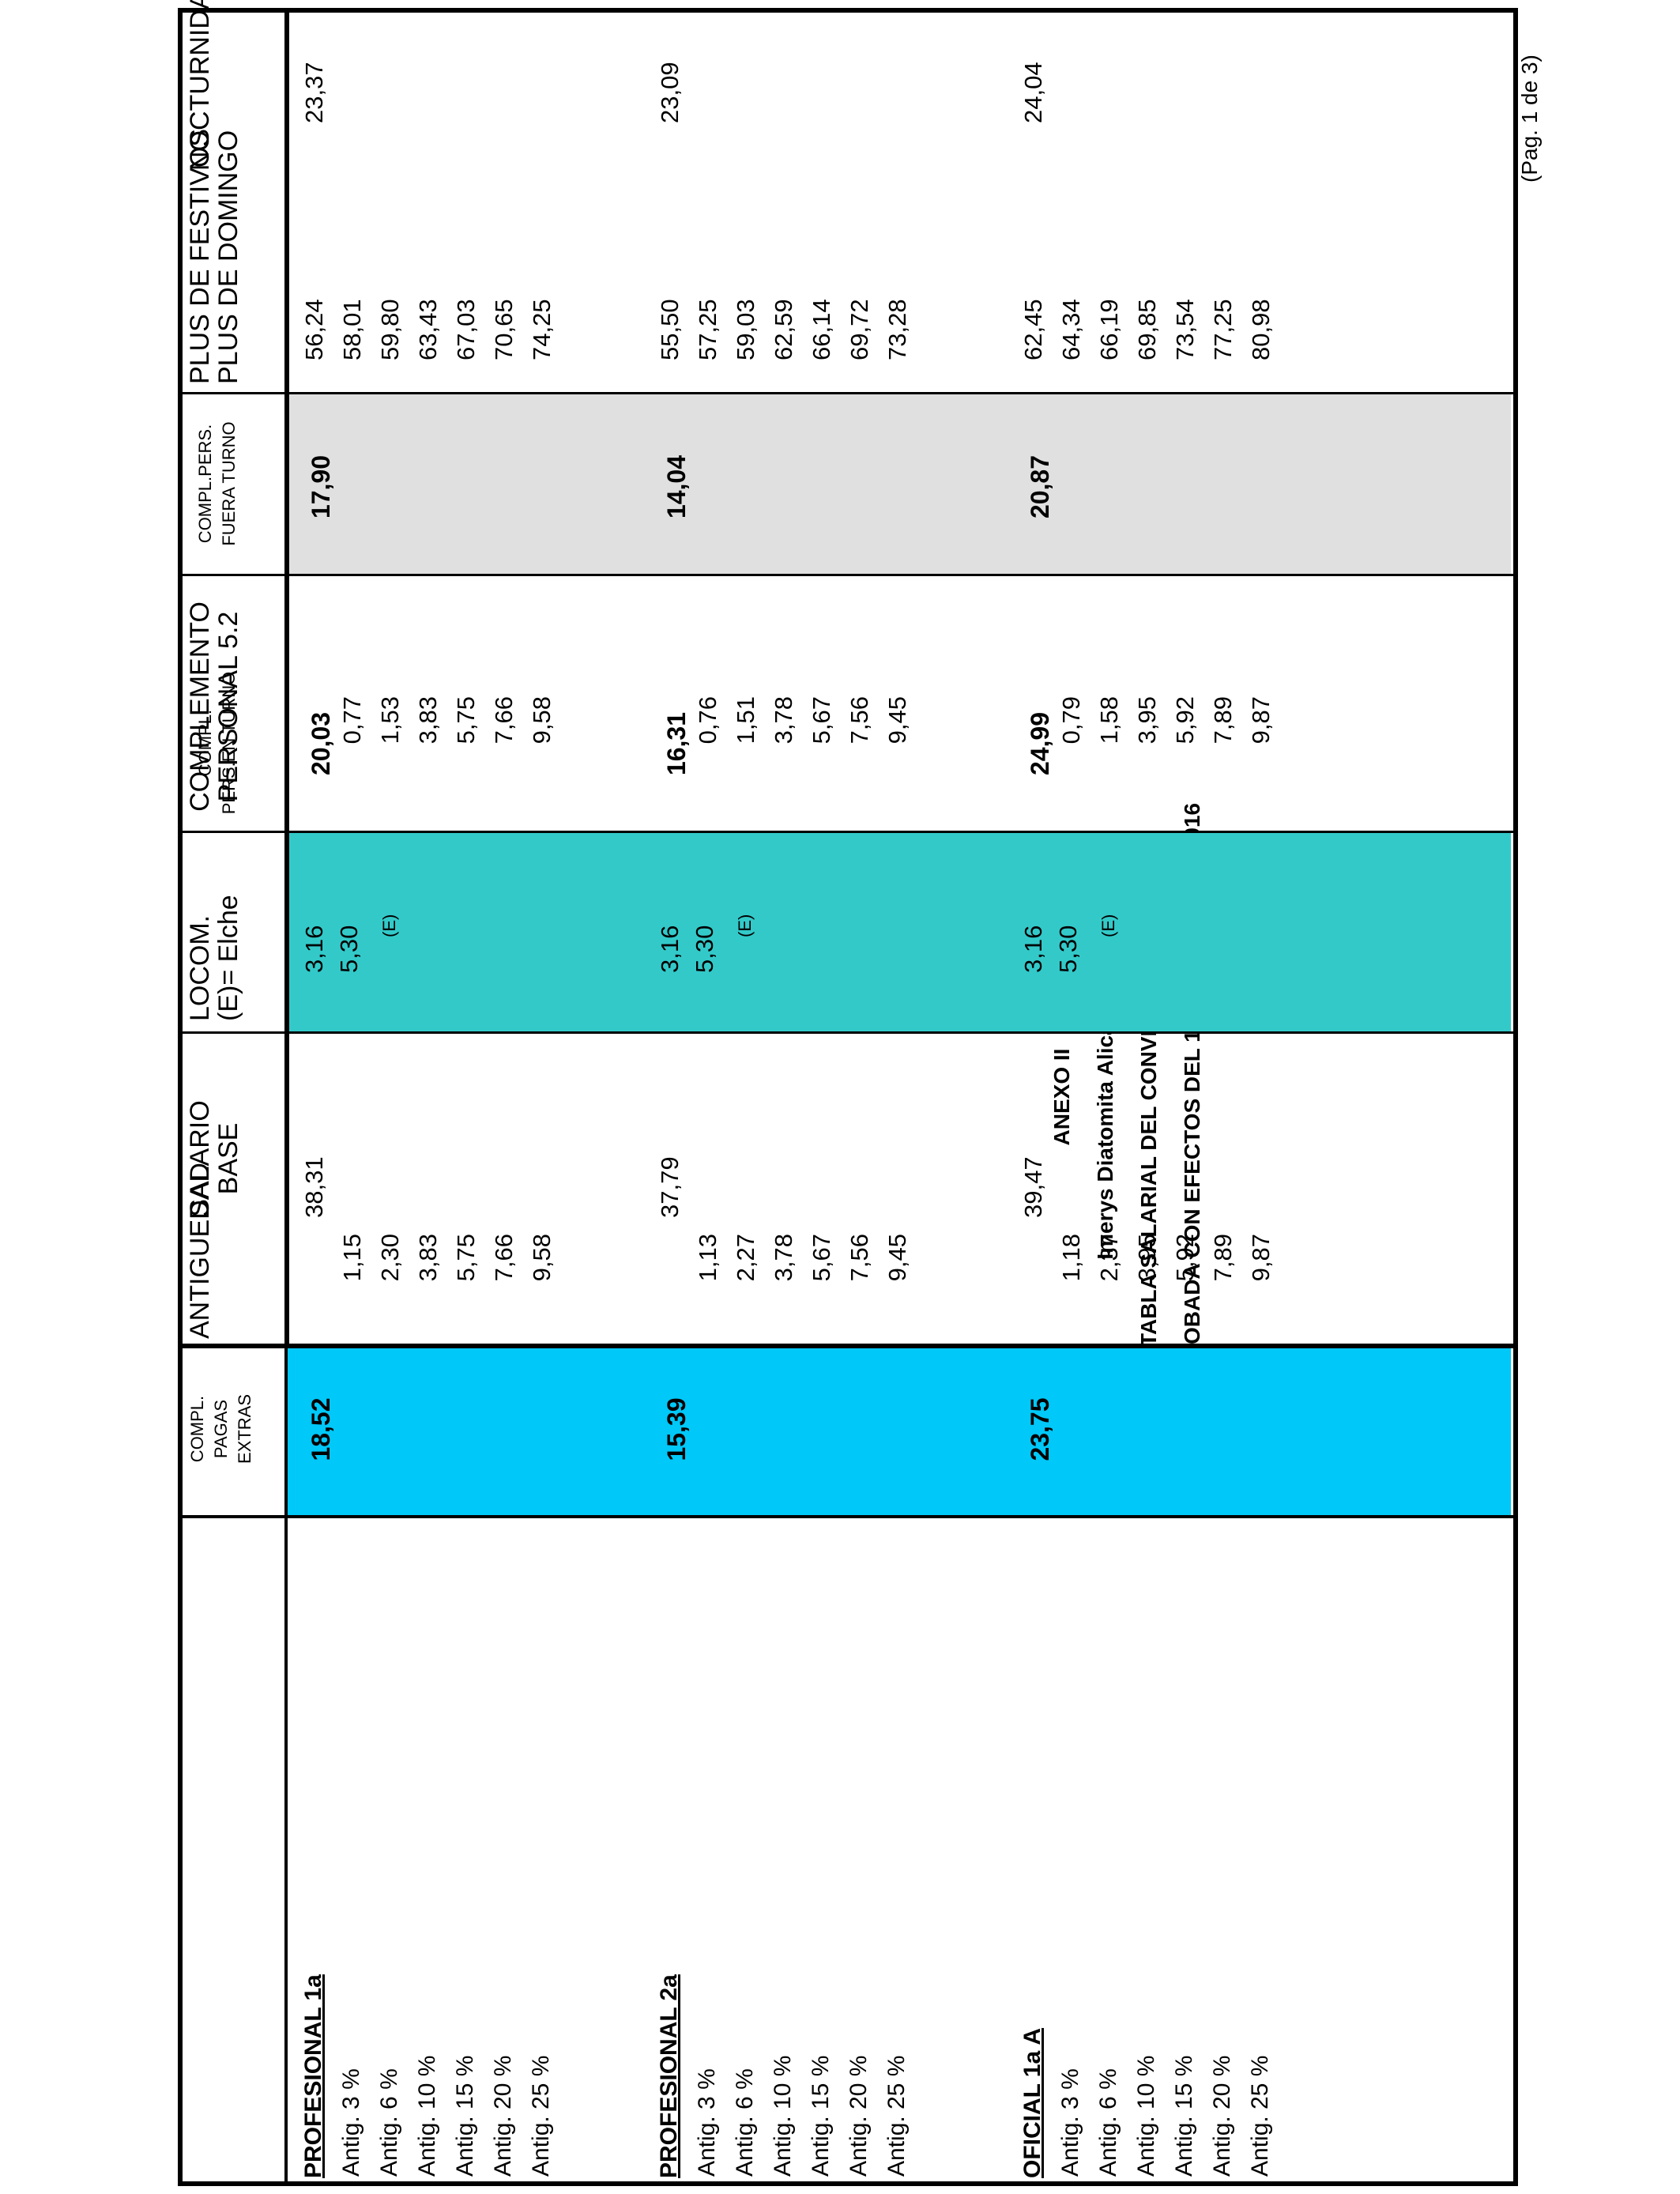 This screenshot has width=1680, height=2194. Describe the element at coordinates (676, 1429) in the screenshot. I see `pagas-extras-value: 15,39` at that location.